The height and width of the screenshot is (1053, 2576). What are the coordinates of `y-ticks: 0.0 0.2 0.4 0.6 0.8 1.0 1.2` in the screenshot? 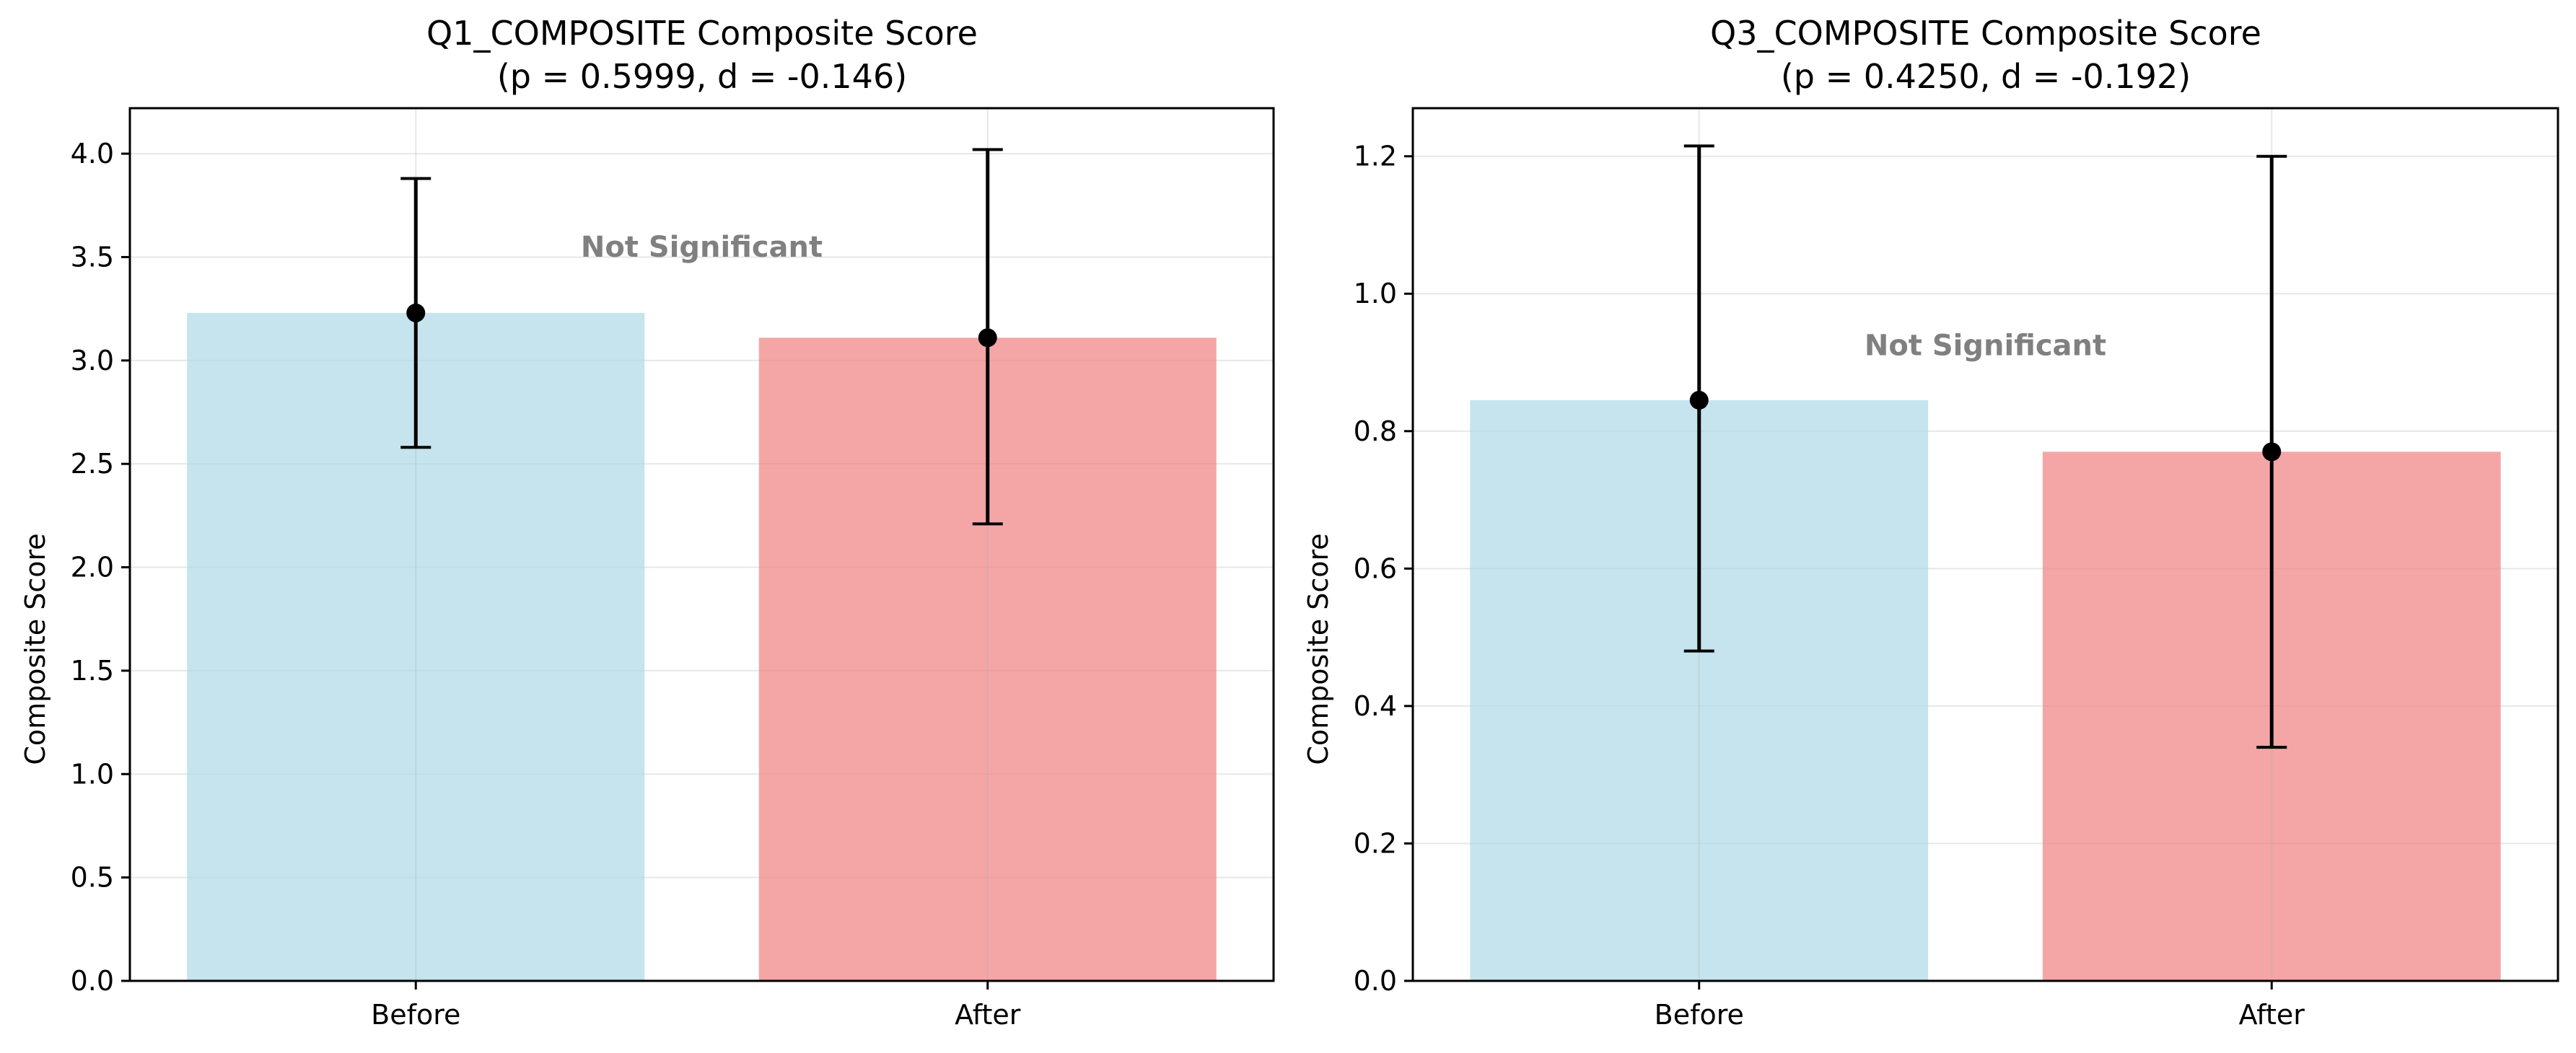 It's located at (1383, 569).